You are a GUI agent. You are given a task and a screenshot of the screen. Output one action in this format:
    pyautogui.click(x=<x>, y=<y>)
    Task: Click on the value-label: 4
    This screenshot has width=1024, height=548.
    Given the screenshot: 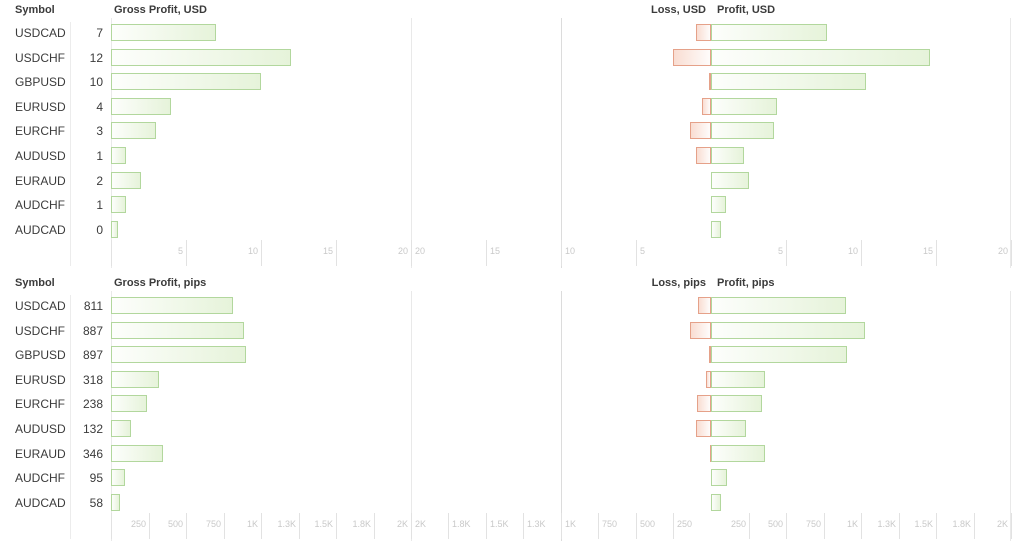 What is the action you would take?
    pyautogui.click(x=99, y=106)
    